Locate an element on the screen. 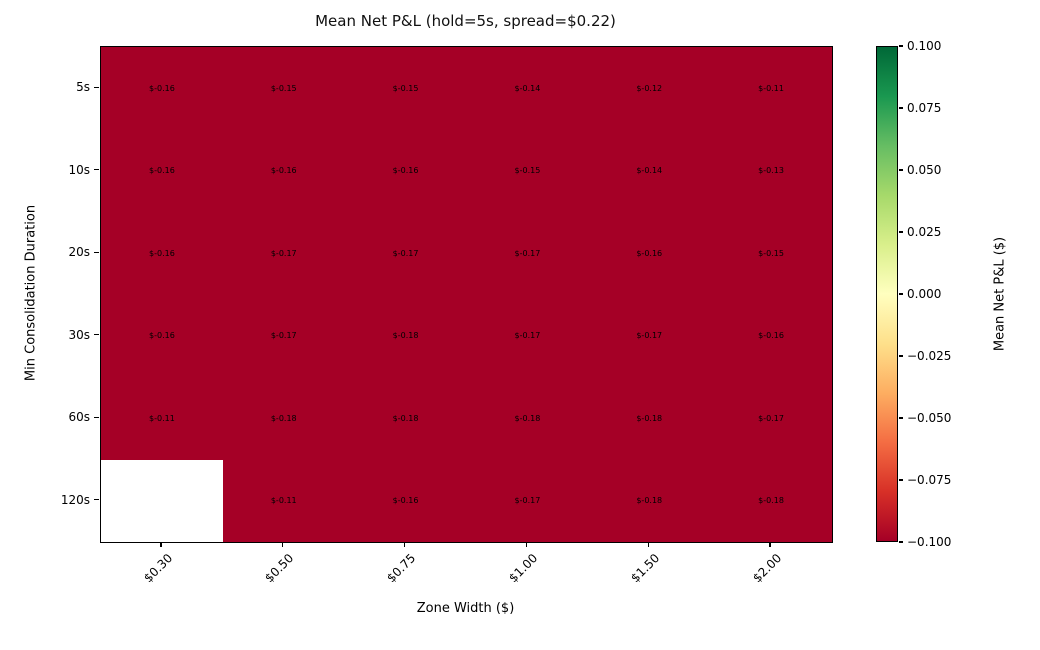 The height and width of the screenshot is (650, 1040). y-tick-label: 30s is located at coordinates (79, 334).